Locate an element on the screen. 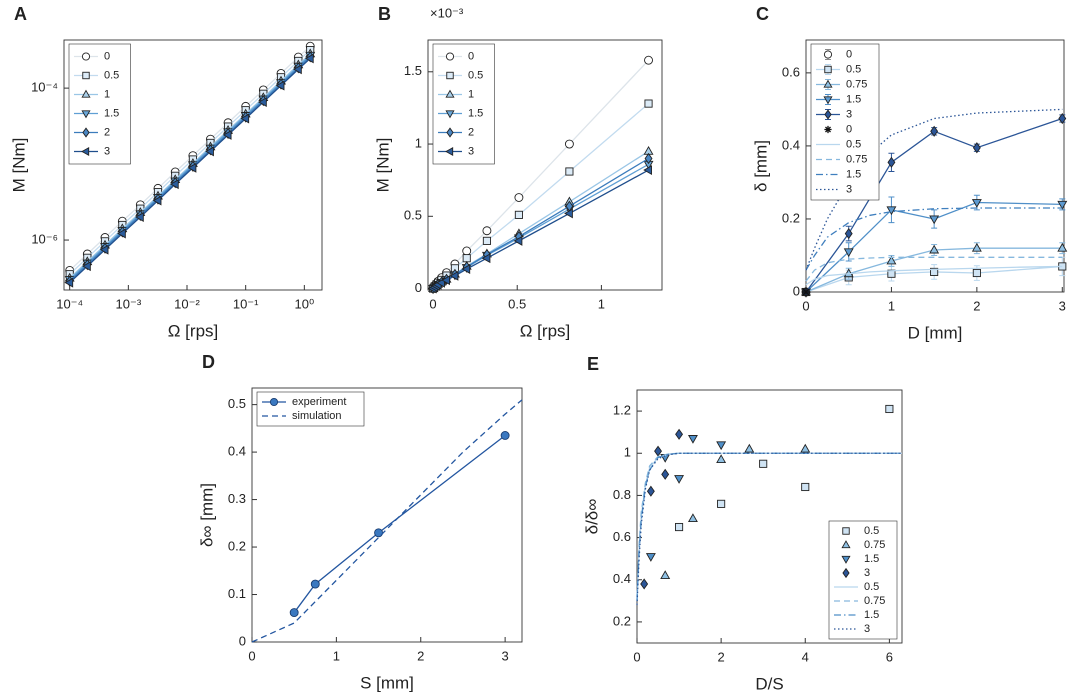 The width and height of the screenshot is (1072, 700). y-tick-label: 0.8 is located at coordinates (622, 494).